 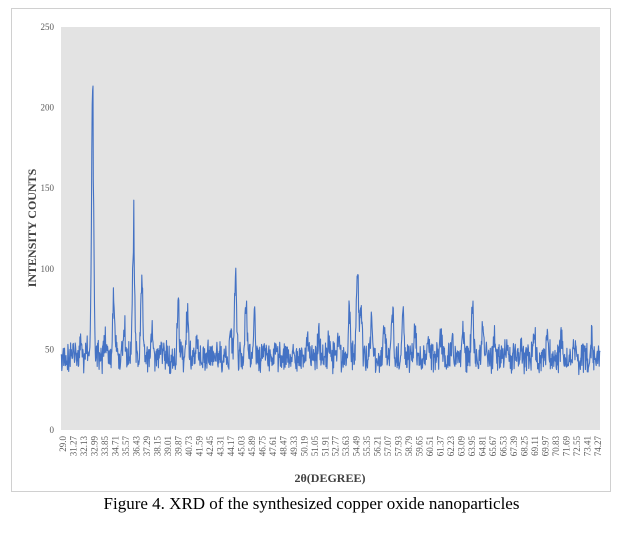 What do you see at coordinates (367, 446) in the screenshot?
I see `x-tick-label: 55.35` at bounding box center [367, 446].